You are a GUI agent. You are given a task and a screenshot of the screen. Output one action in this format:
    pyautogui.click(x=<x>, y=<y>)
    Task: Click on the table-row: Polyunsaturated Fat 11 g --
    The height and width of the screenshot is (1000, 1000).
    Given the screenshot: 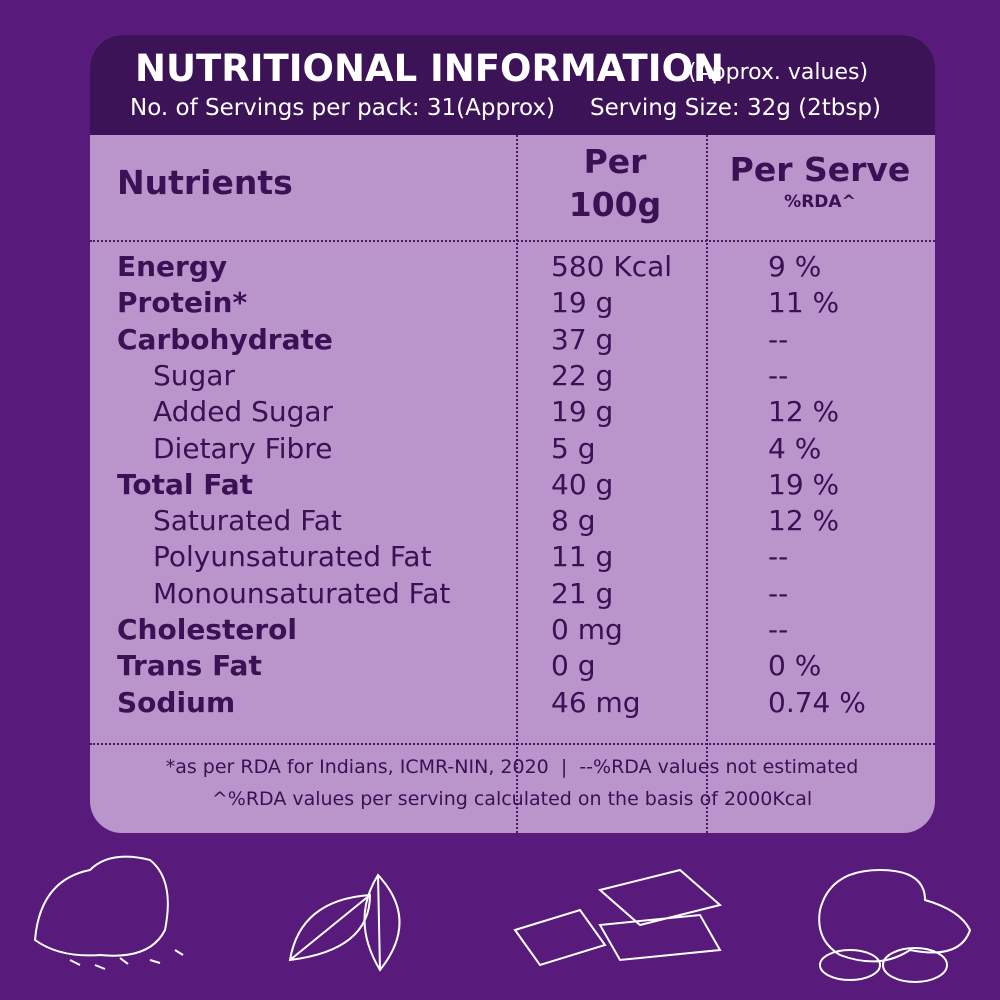 What is the action you would take?
    pyautogui.click(x=512, y=557)
    